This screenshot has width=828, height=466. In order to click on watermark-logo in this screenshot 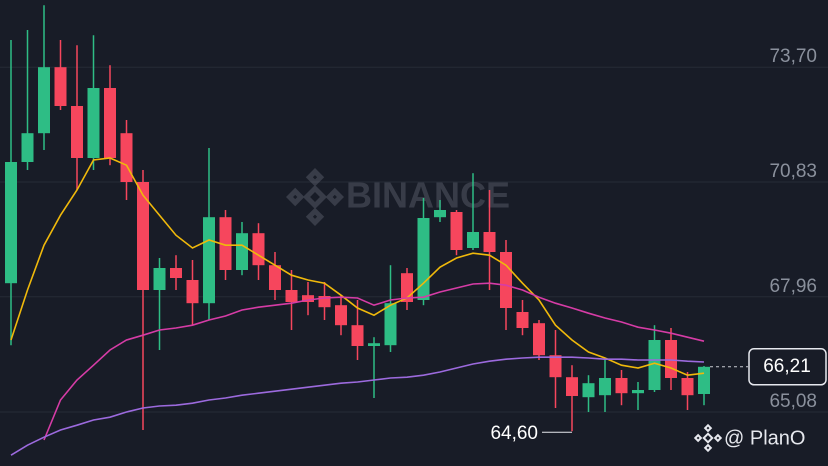, I will do `click(315, 197)`.